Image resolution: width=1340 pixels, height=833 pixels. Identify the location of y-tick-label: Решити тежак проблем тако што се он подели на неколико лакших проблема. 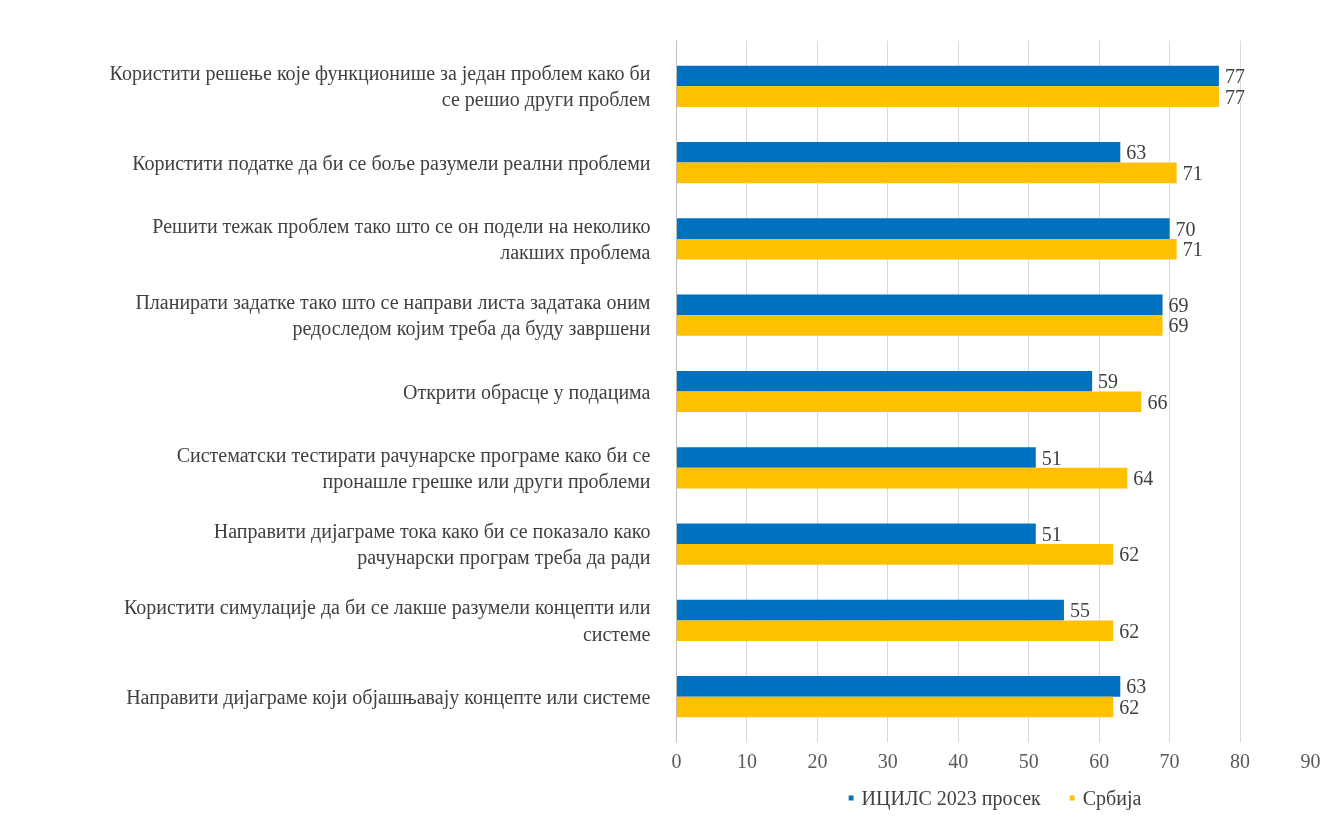
(401, 239).